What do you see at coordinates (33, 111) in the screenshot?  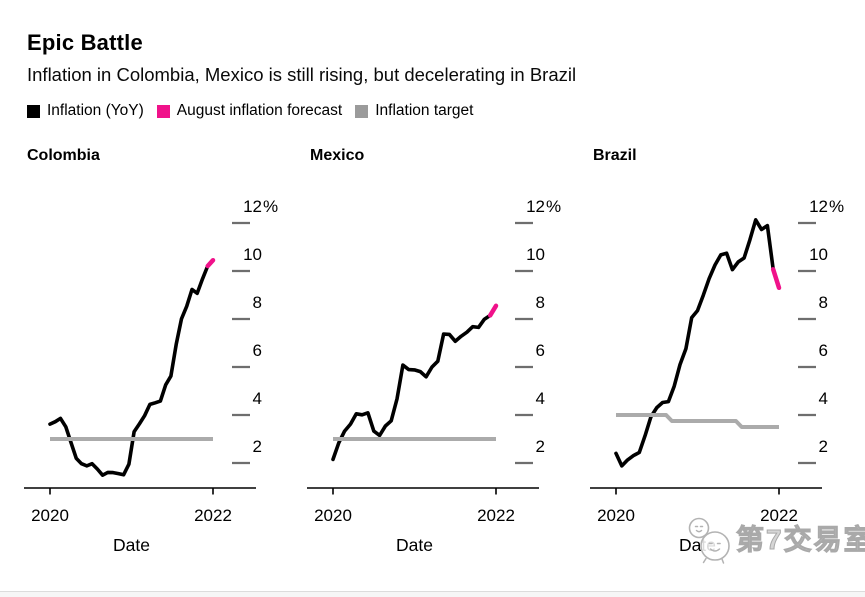 I see `inflation-yoy-swatch-icon` at bounding box center [33, 111].